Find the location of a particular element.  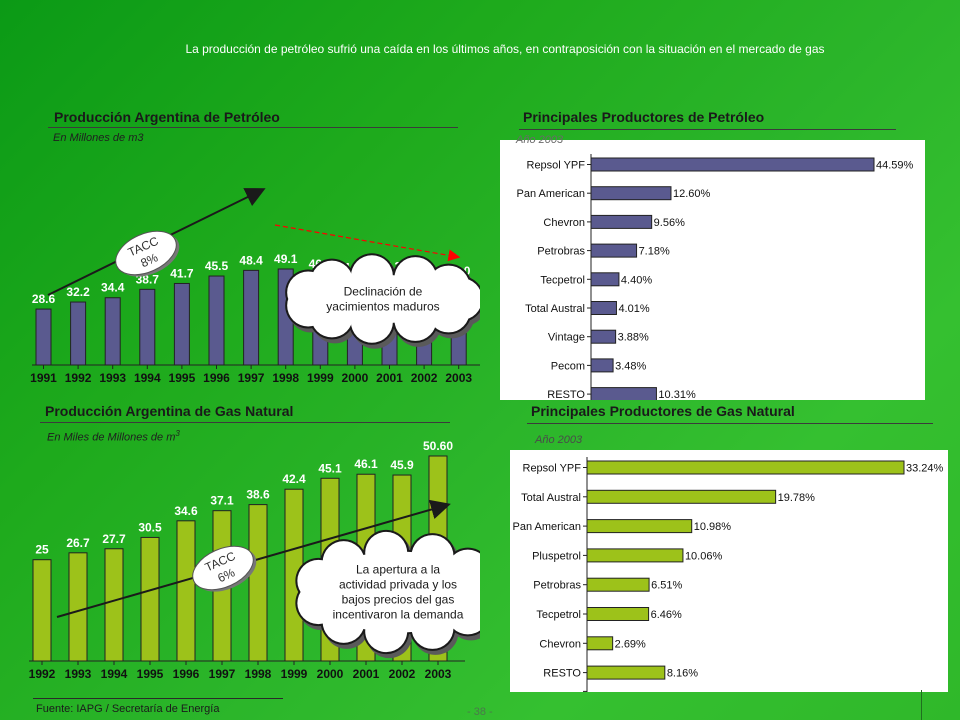

footer-source: Fuente: IAPG / Secretaría de Energía is located at coordinates (128, 709).